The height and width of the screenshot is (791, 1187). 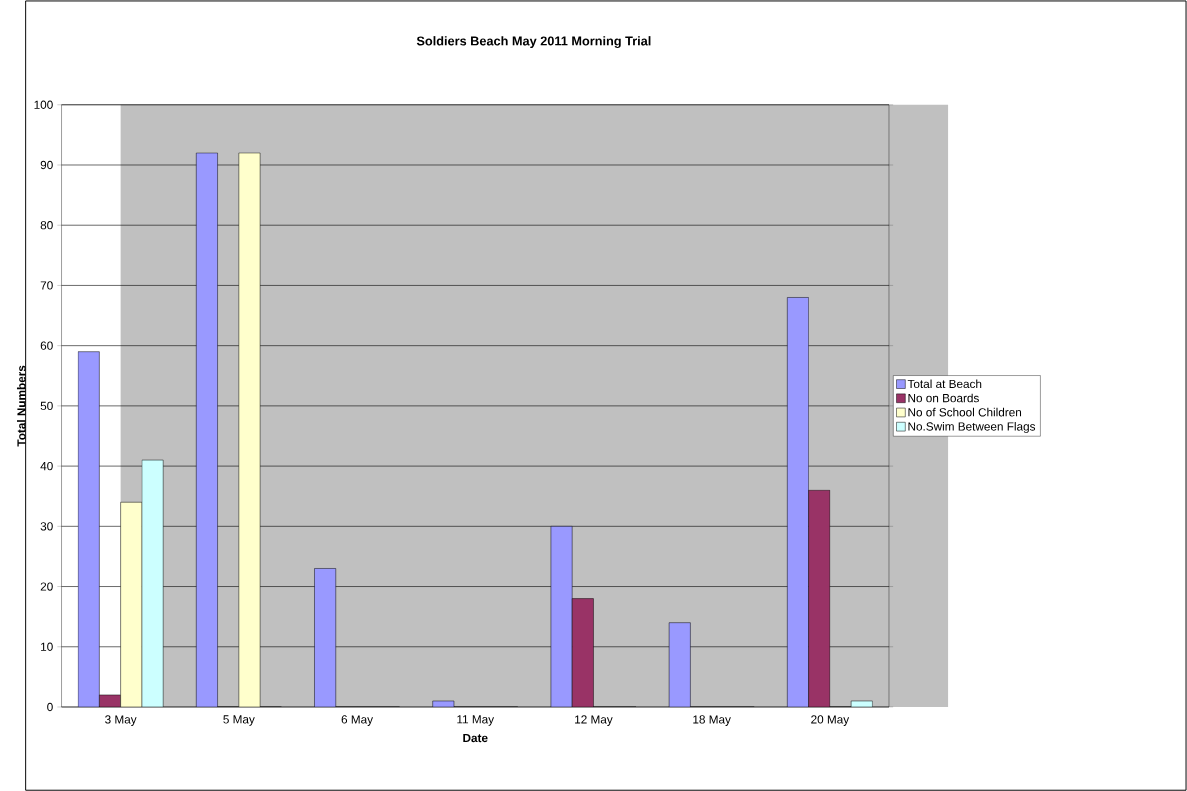 What do you see at coordinates (46, 345) in the screenshot?
I see `y-tick-label: 60` at bounding box center [46, 345].